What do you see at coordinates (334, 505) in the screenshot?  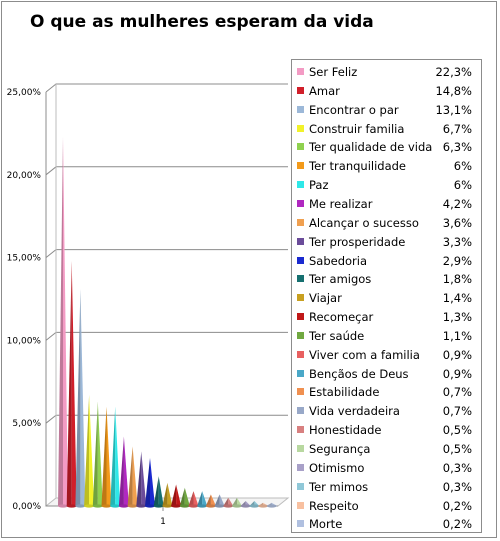 I see `legend-label: Respeito` at bounding box center [334, 505].